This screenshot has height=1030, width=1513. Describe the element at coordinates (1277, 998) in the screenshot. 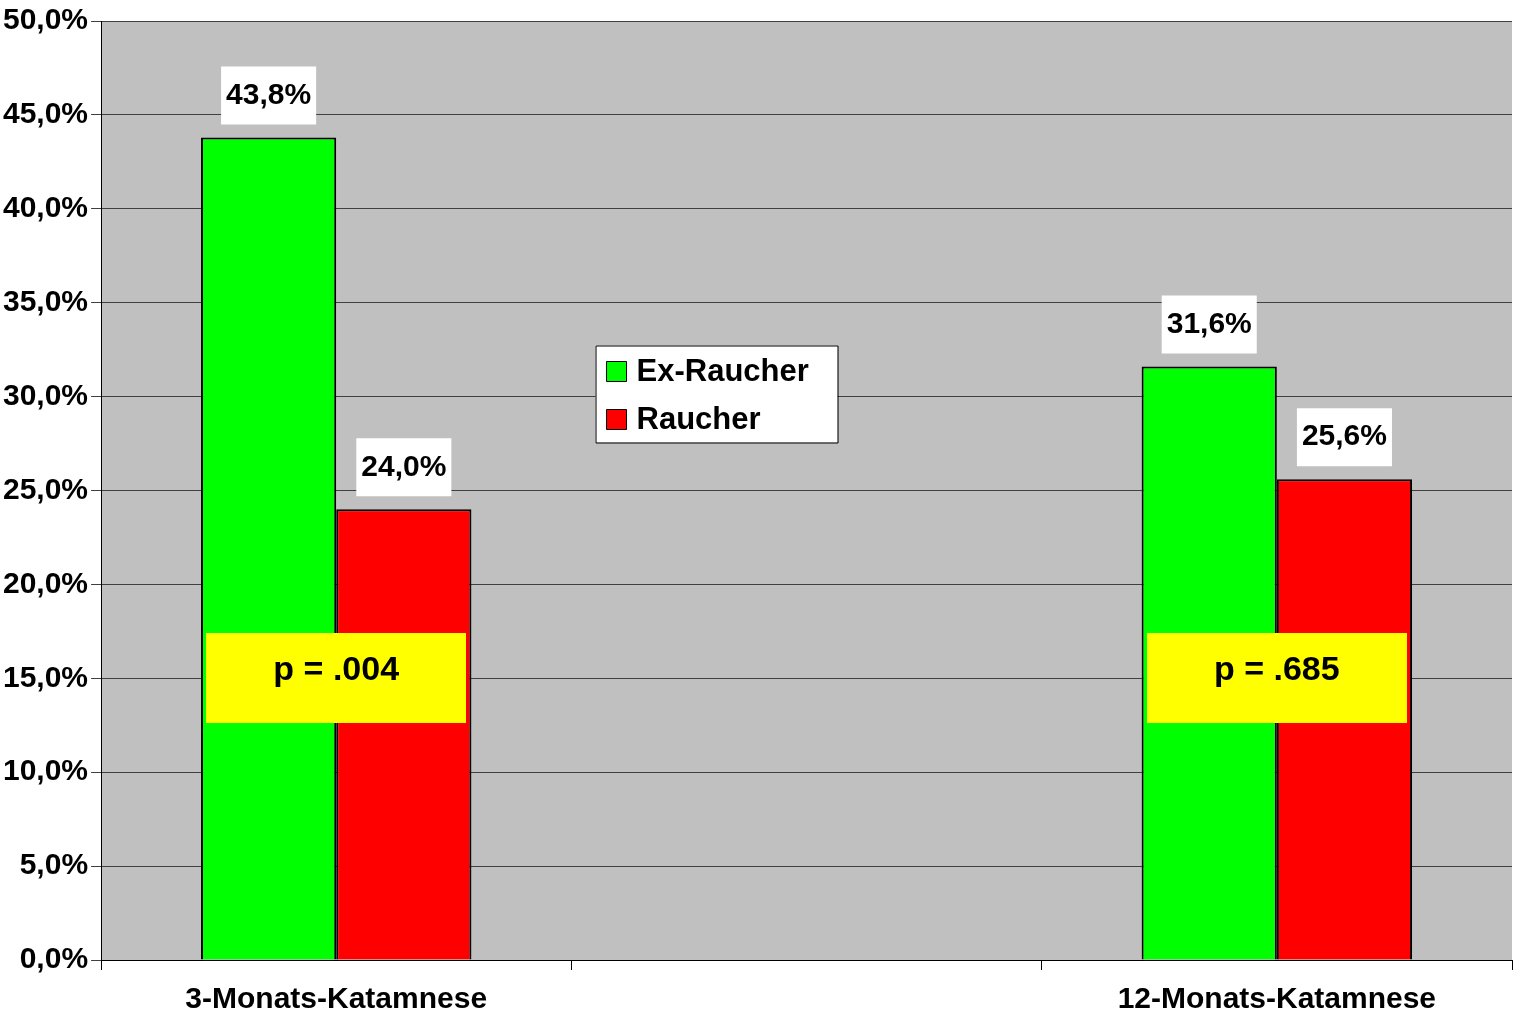

I see `x-tick-label: 12-Monats-Katamnese` at that location.